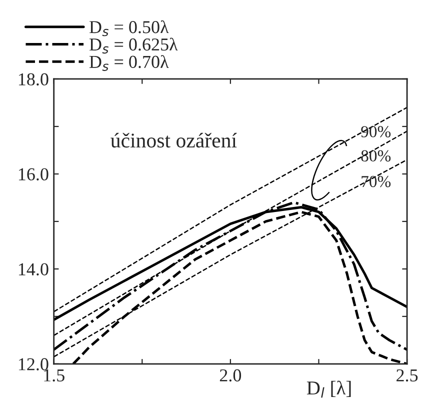  I want to click on legend-label: D$_{s}$ = 0.50λ, so click(129, 28).